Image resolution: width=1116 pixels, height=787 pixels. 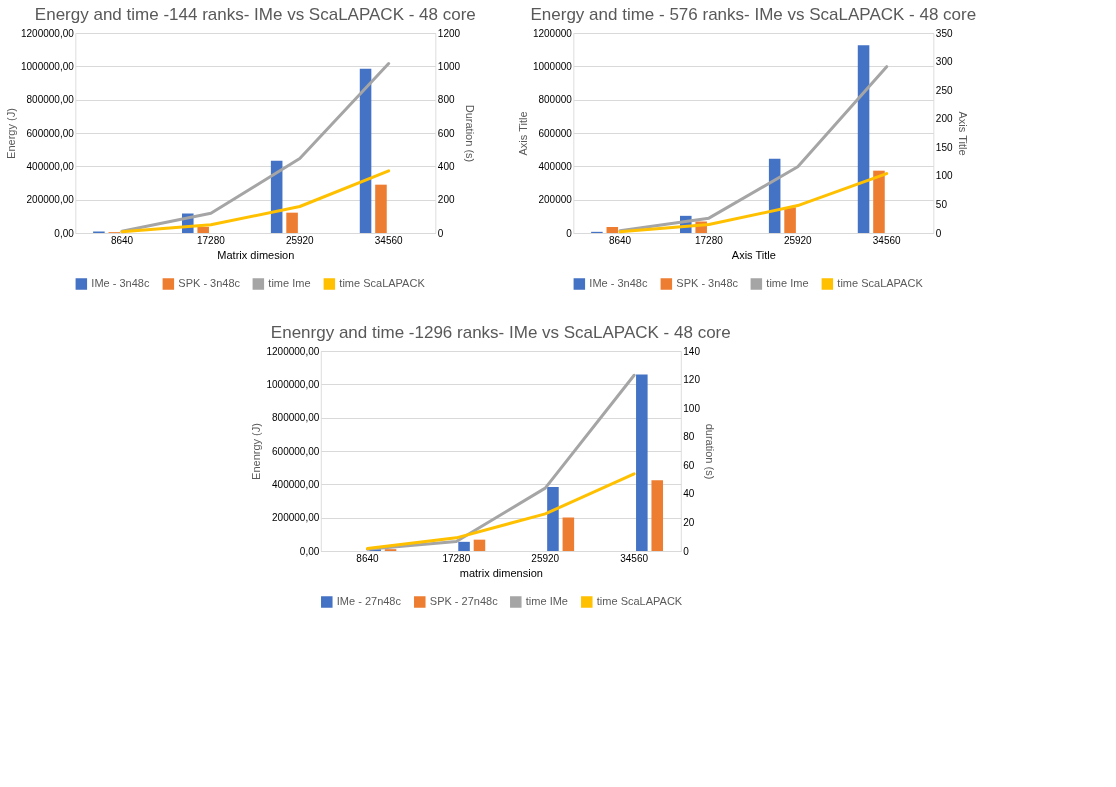 What do you see at coordinates (944, 90) in the screenshot?
I see `y2-tick-label: 250` at bounding box center [944, 90].